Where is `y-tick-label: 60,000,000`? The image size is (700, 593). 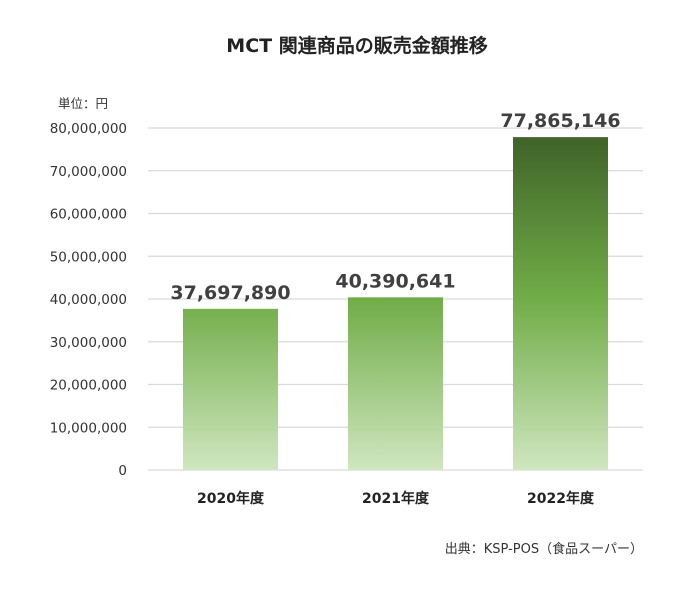
y-tick-label: 60,000,000 is located at coordinates (88, 215).